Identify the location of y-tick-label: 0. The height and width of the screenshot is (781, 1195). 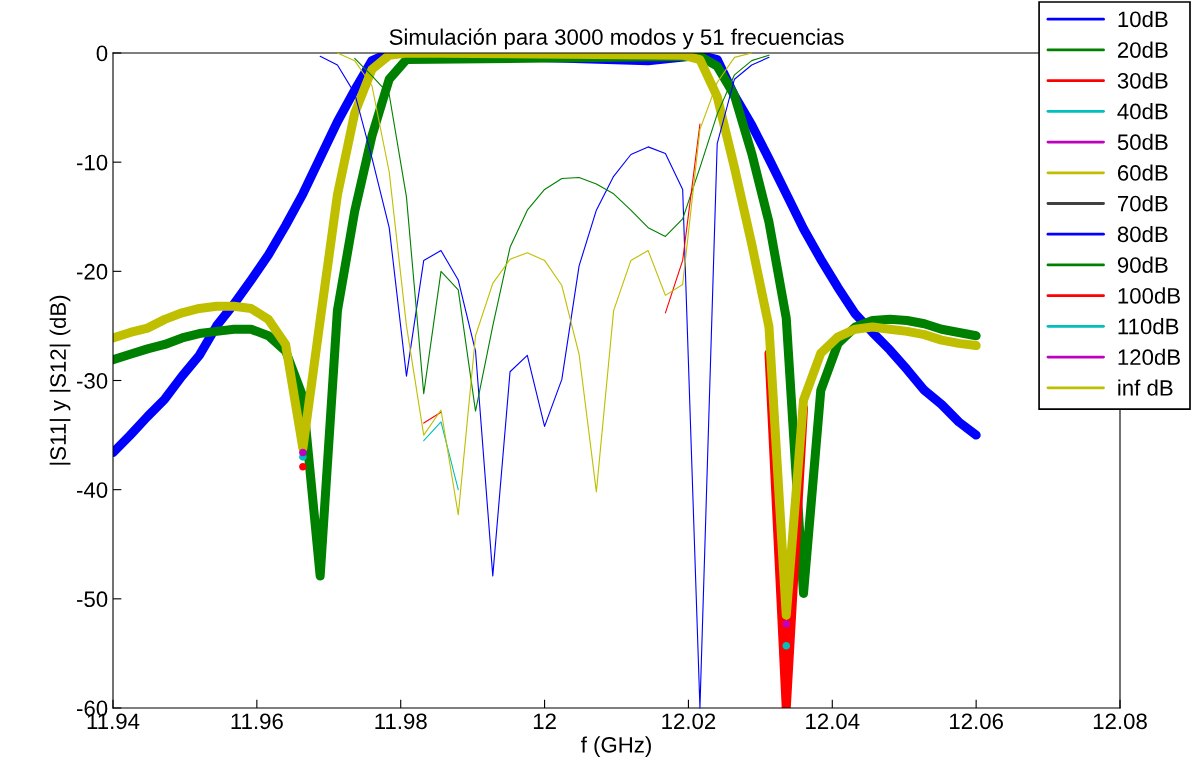
(102, 53).